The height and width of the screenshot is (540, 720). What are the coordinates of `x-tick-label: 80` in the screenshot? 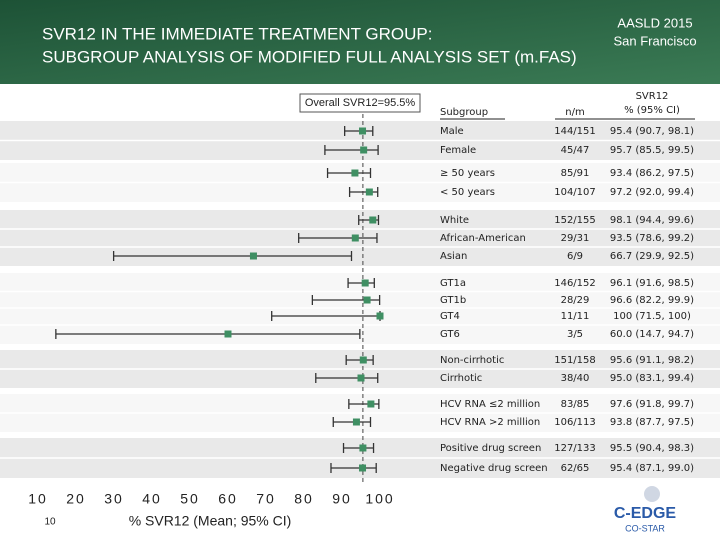 It's located at (304, 499).